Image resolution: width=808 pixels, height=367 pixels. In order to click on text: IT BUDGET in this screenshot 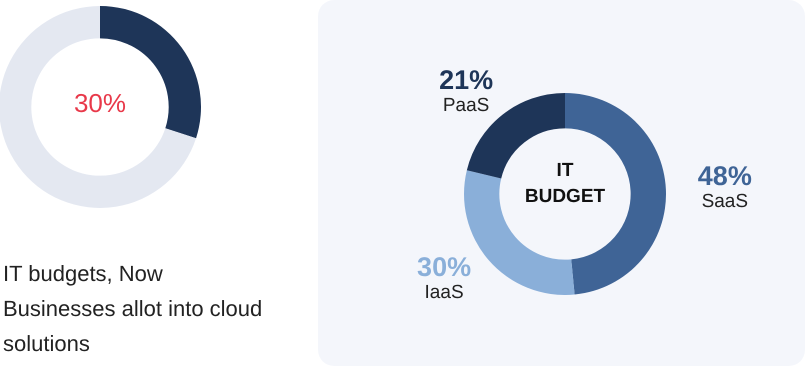, I will do `click(565, 184)`.